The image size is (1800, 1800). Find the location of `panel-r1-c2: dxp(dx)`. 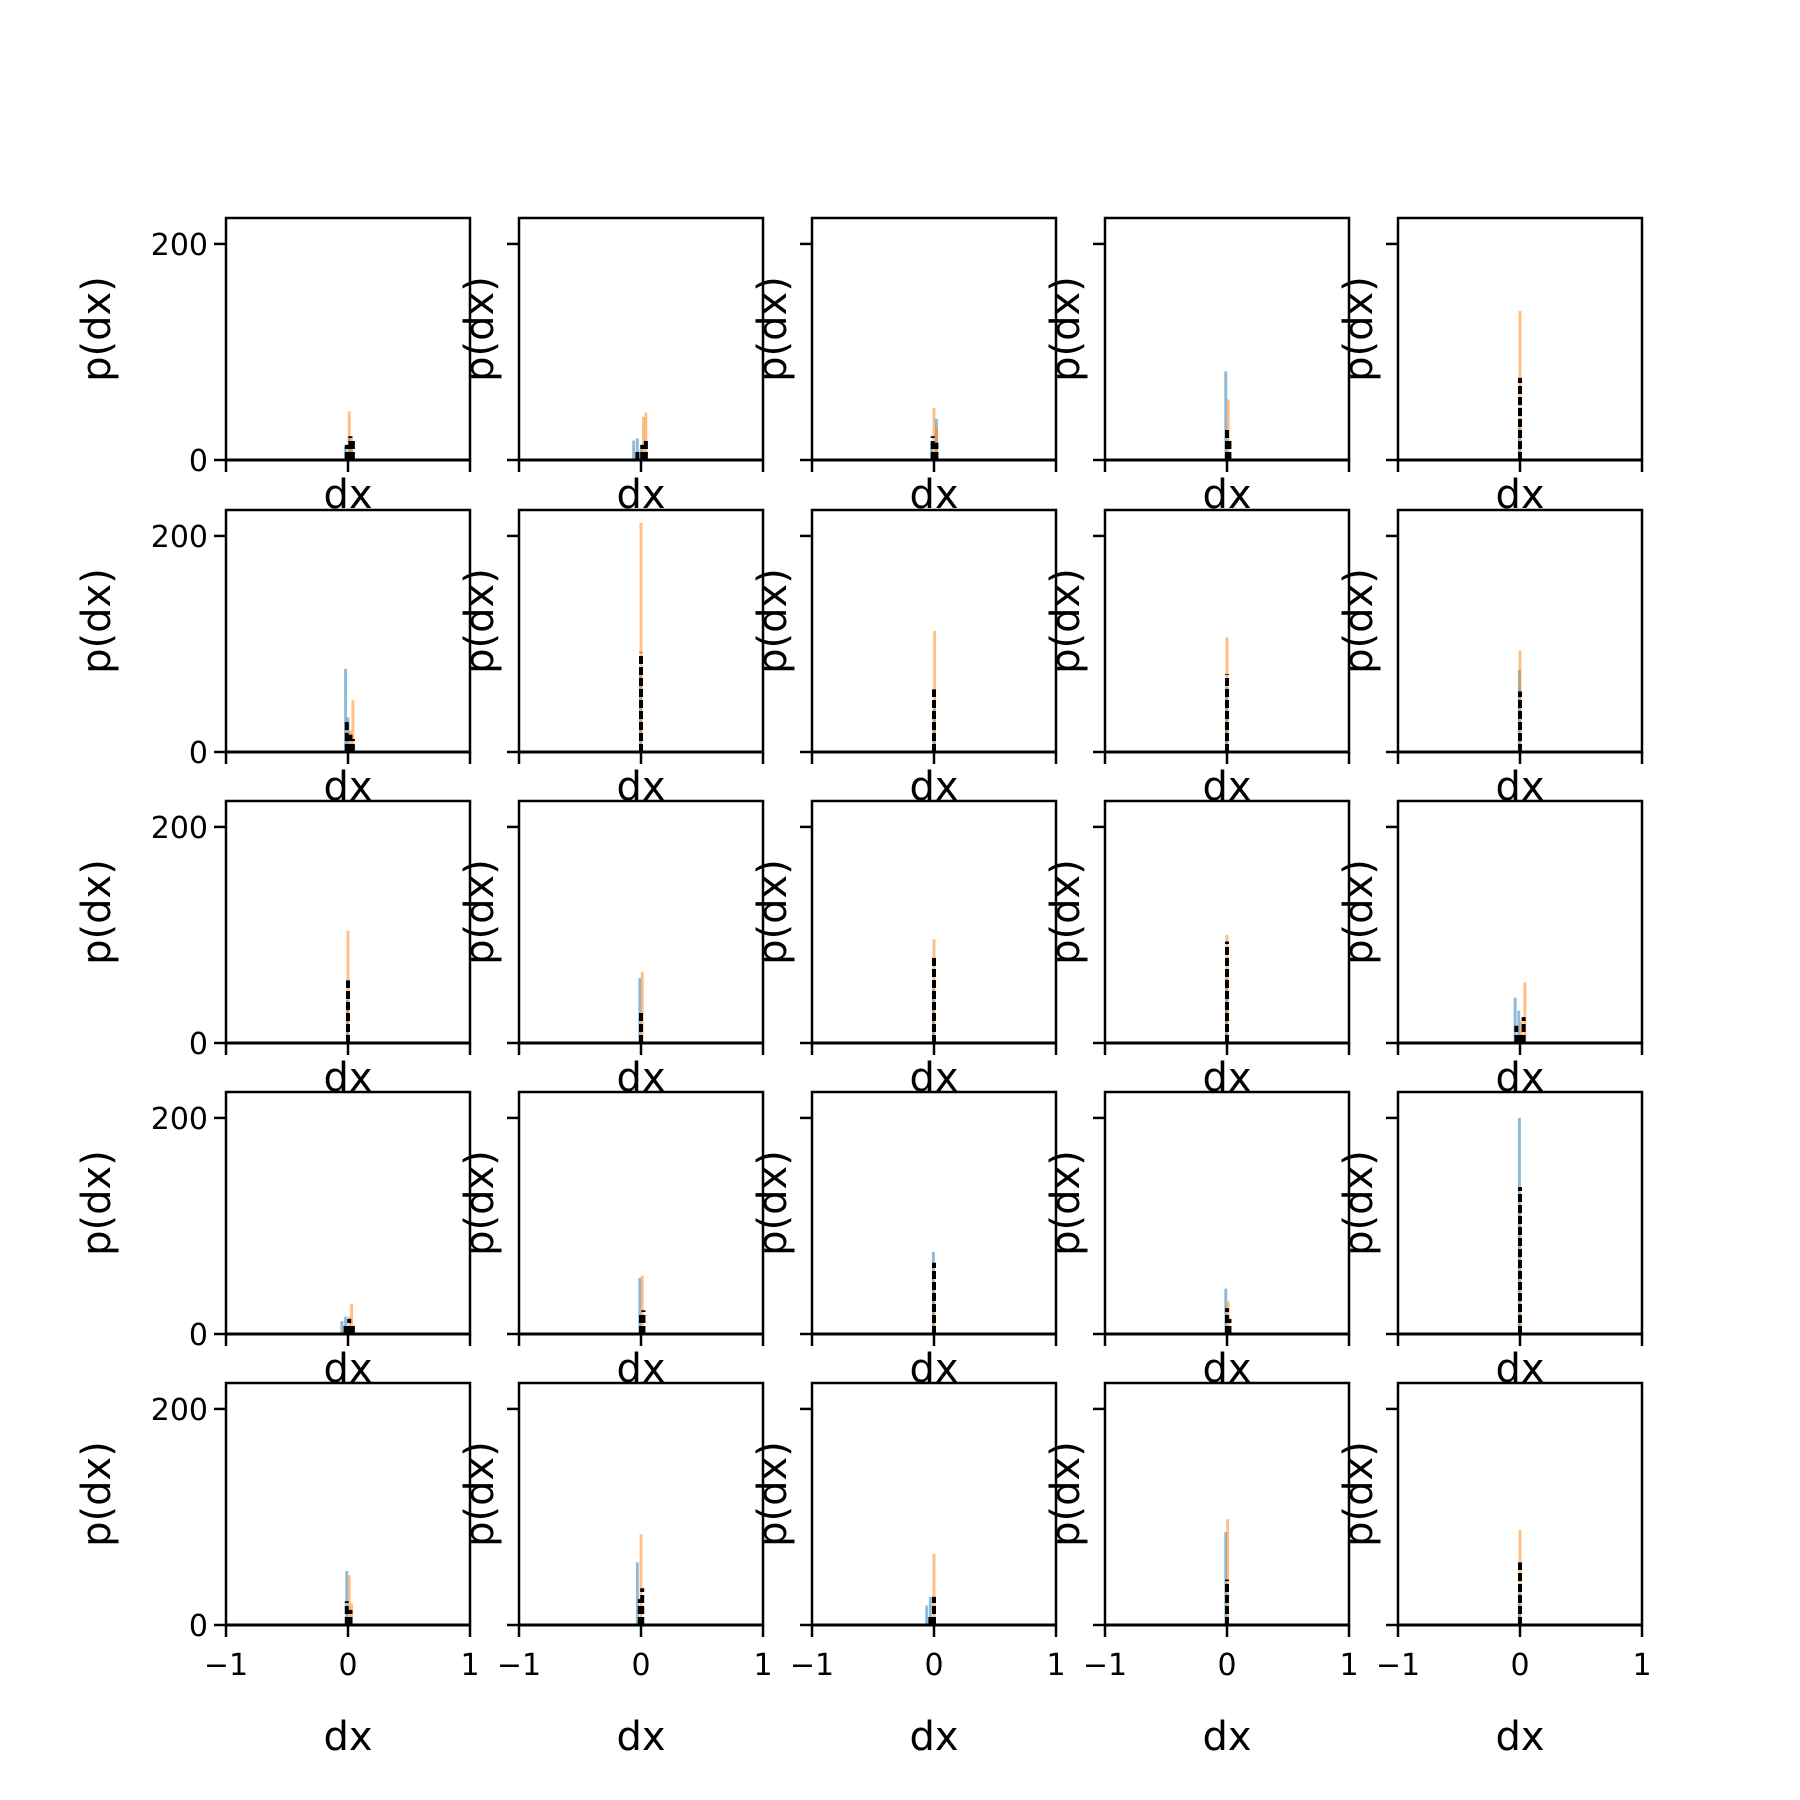

panel-r1-c2: dxp(dx) is located at coordinates (611, 367).